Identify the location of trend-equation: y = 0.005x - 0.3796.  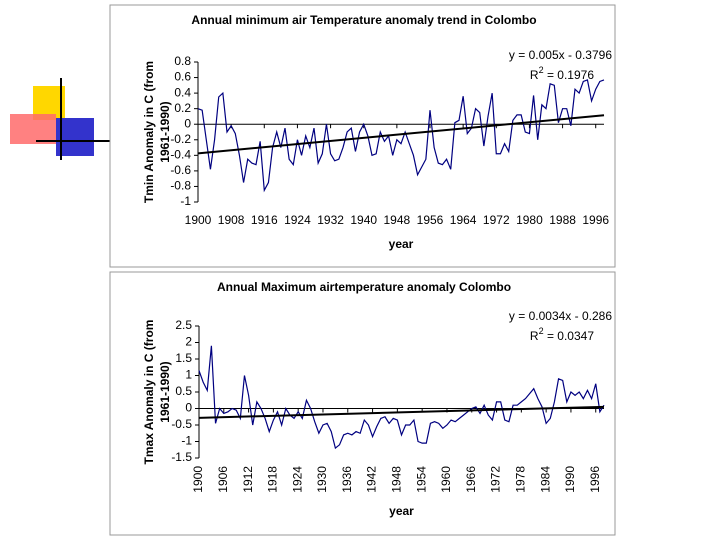
(560, 55).